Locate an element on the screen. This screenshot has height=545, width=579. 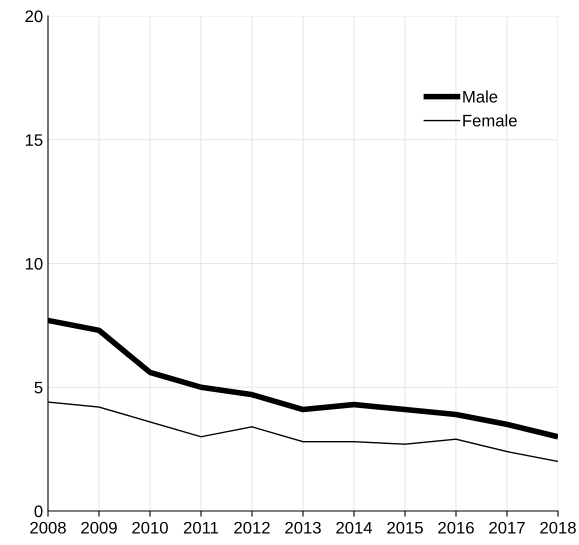
y-tick-label: 0 is located at coordinates (38, 511).